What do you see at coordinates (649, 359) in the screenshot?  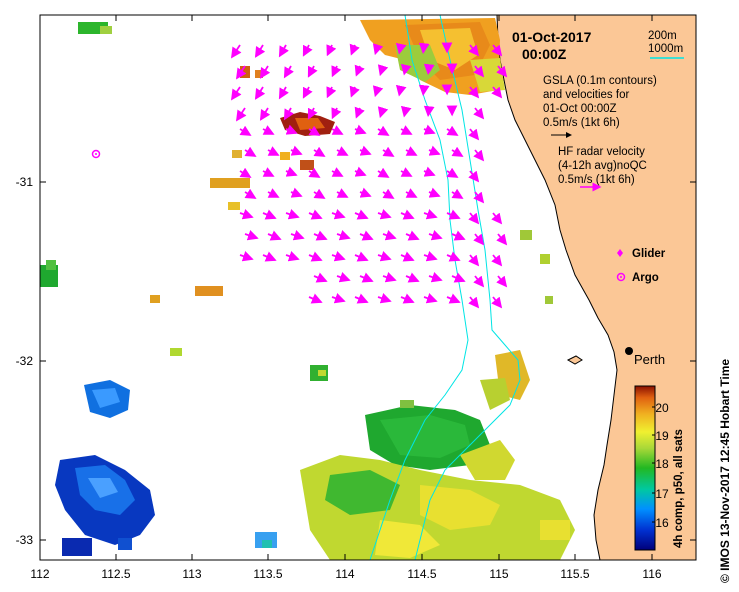 I see `perth-label: Perth` at bounding box center [649, 359].